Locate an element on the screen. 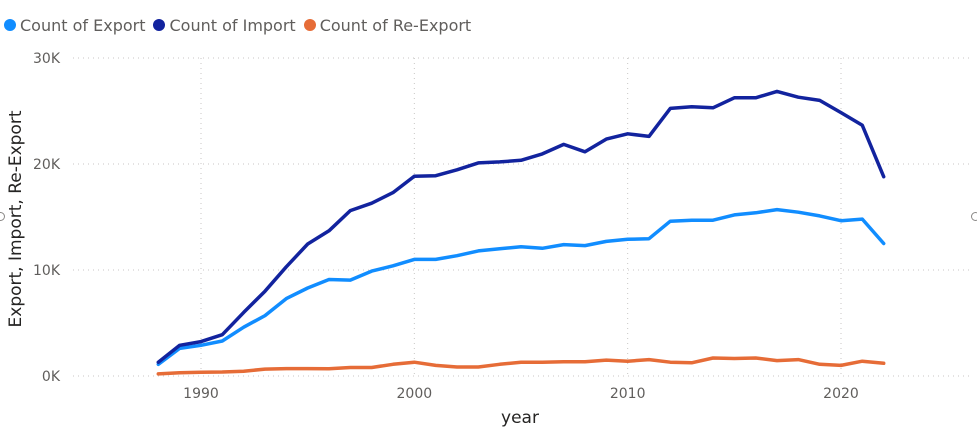 This screenshot has height=431, width=977. y-tick-label: 30K is located at coordinates (47, 59).